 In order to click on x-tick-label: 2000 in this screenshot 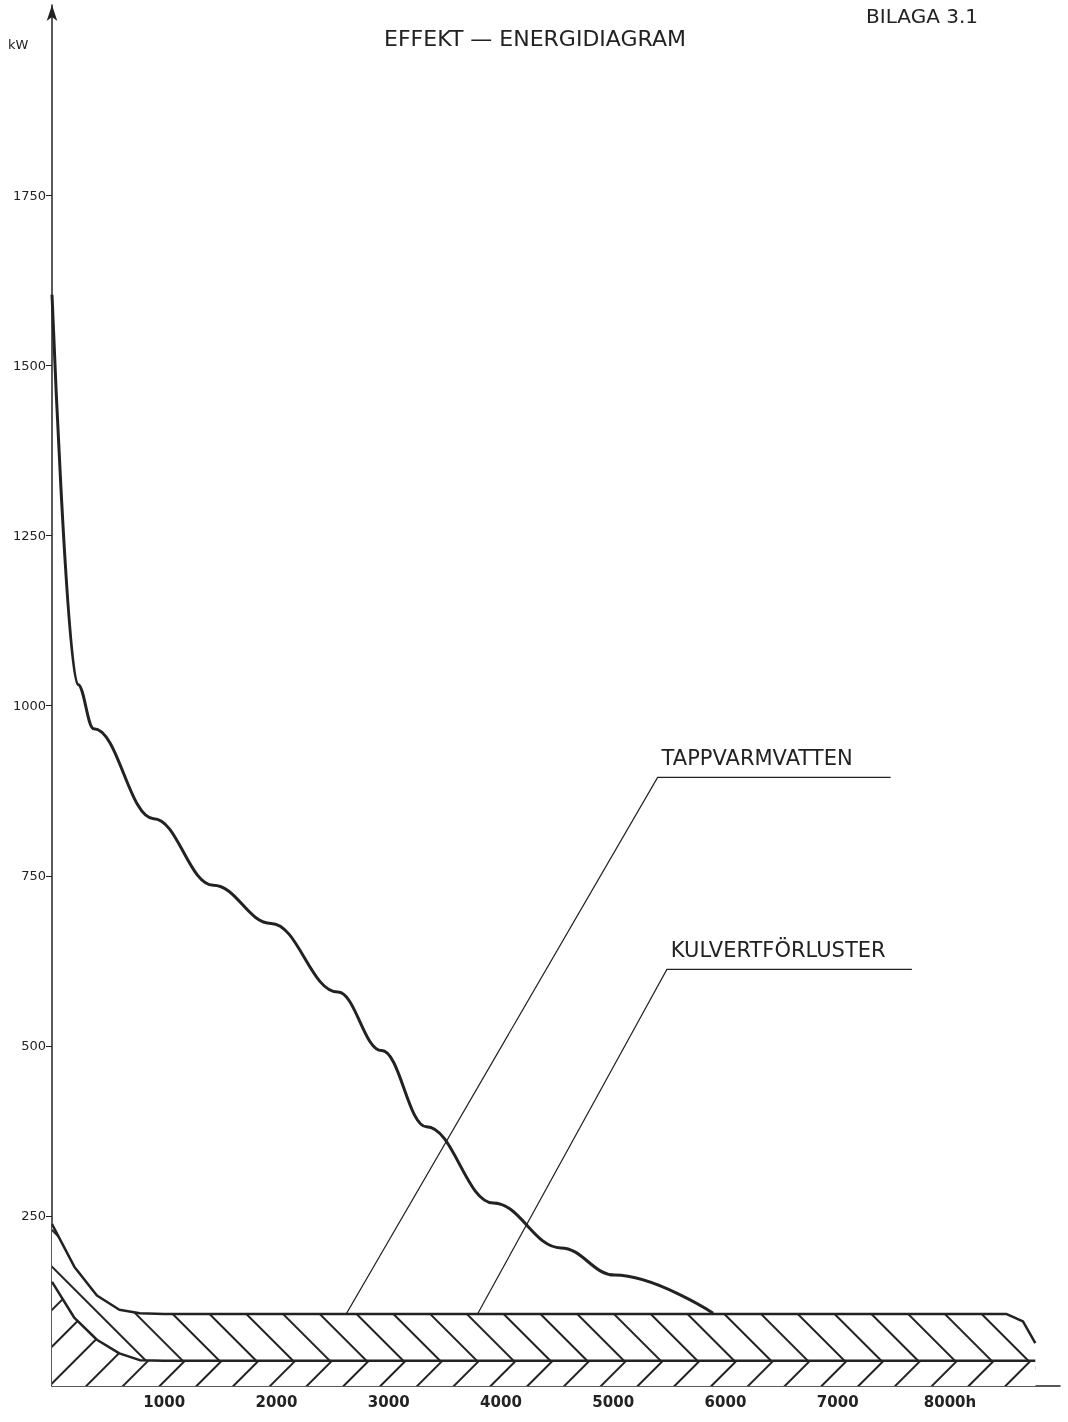, I will do `click(276, 1401)`.